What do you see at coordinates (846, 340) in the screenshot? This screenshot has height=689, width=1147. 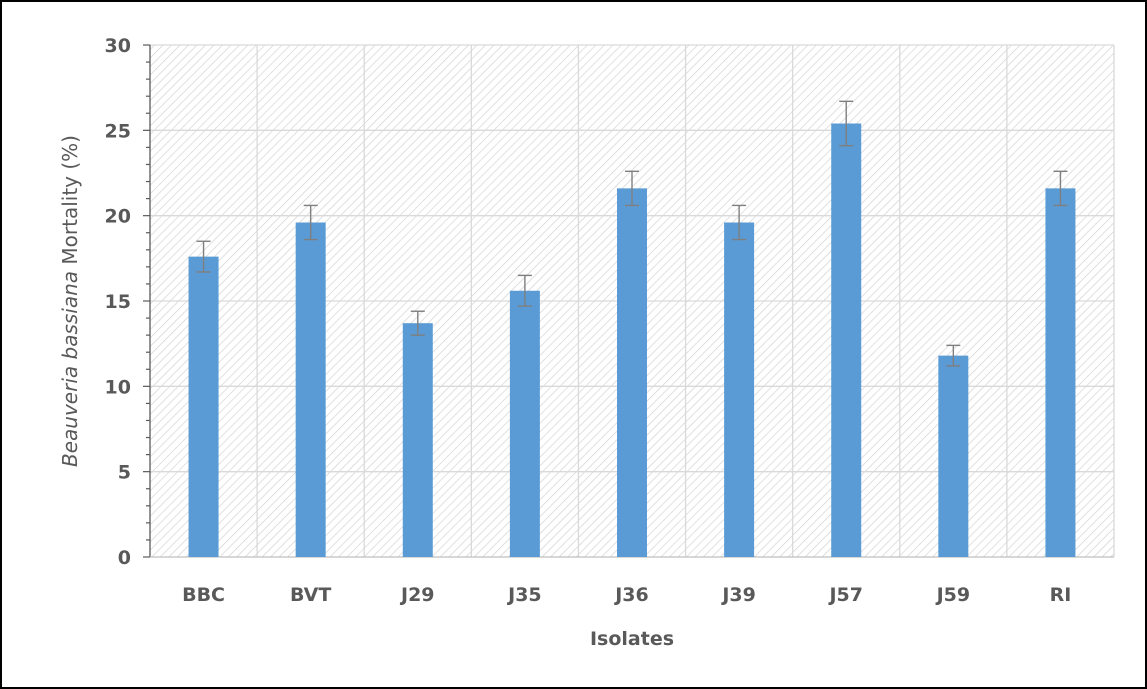 I see `bar-j57` at bounding box center [846, 340].